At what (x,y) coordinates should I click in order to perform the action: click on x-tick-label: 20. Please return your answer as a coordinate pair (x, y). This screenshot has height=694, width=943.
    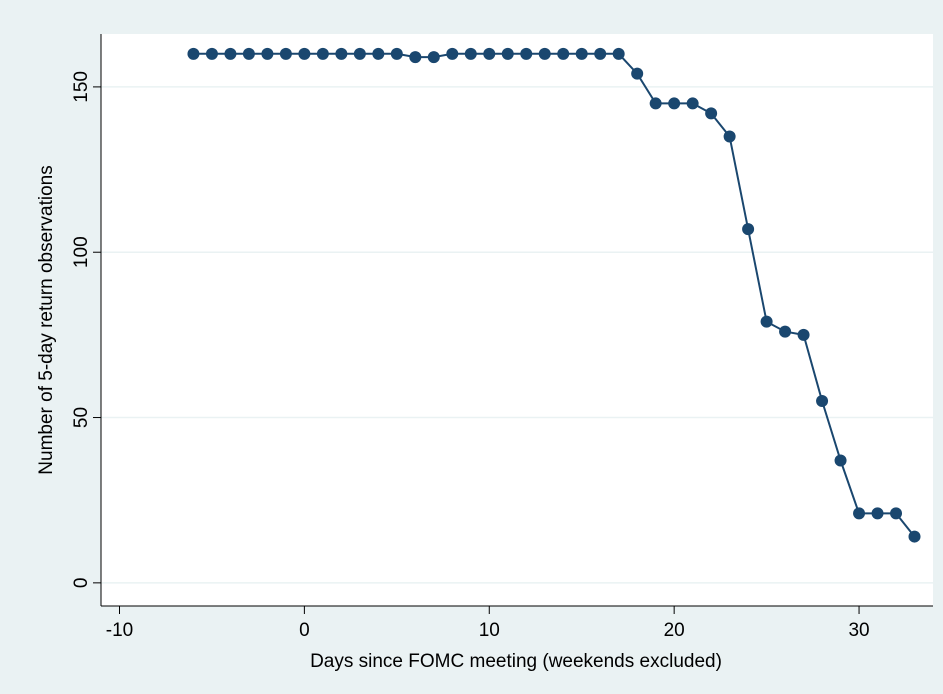
    Looking at the image, I should click on (674, 630).